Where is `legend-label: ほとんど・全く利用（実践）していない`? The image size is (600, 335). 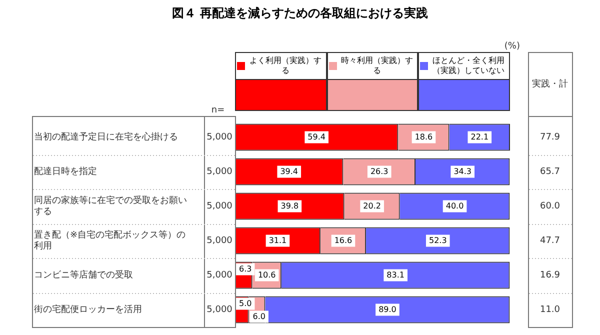 legend-label: ほとんど・全く利用（実践）していない is located at coordinates (469, 66).